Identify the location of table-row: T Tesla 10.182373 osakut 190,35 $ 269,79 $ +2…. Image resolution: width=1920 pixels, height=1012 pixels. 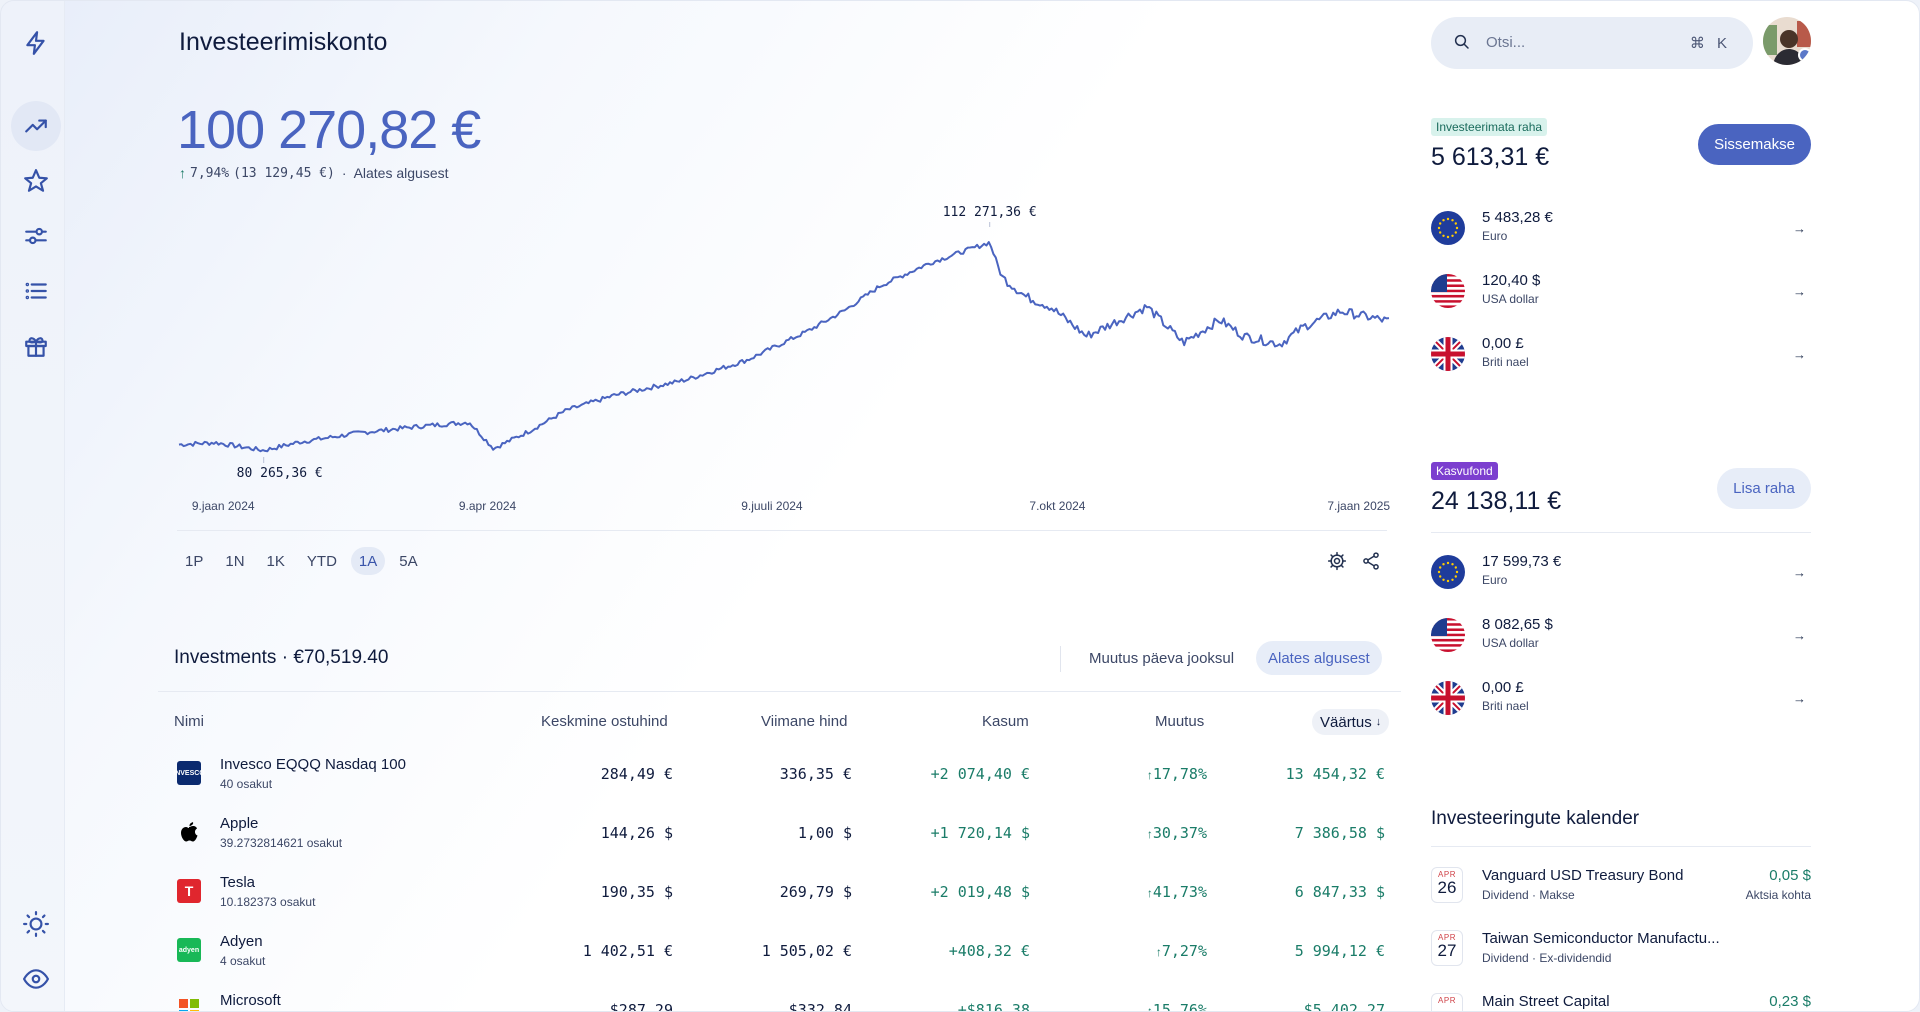
(701, 891).